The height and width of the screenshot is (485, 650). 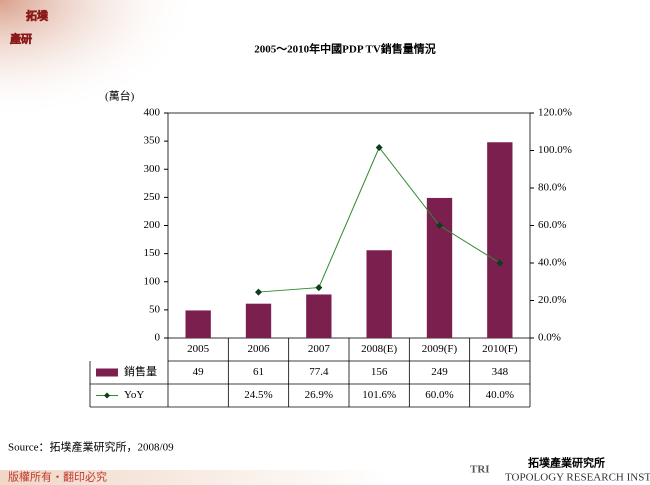 What do you see at coordinates (198, 349) in the screenshot?
I see `x-tick-label: 2005` at bounding box center [198, 349].